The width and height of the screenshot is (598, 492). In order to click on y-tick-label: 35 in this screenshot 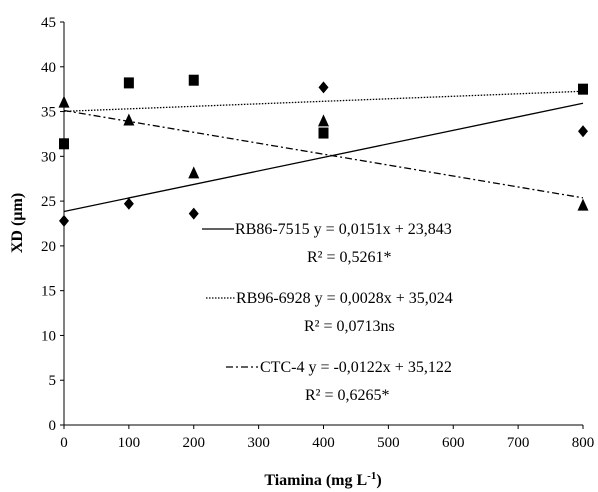, I will do `click(48, 113)`.